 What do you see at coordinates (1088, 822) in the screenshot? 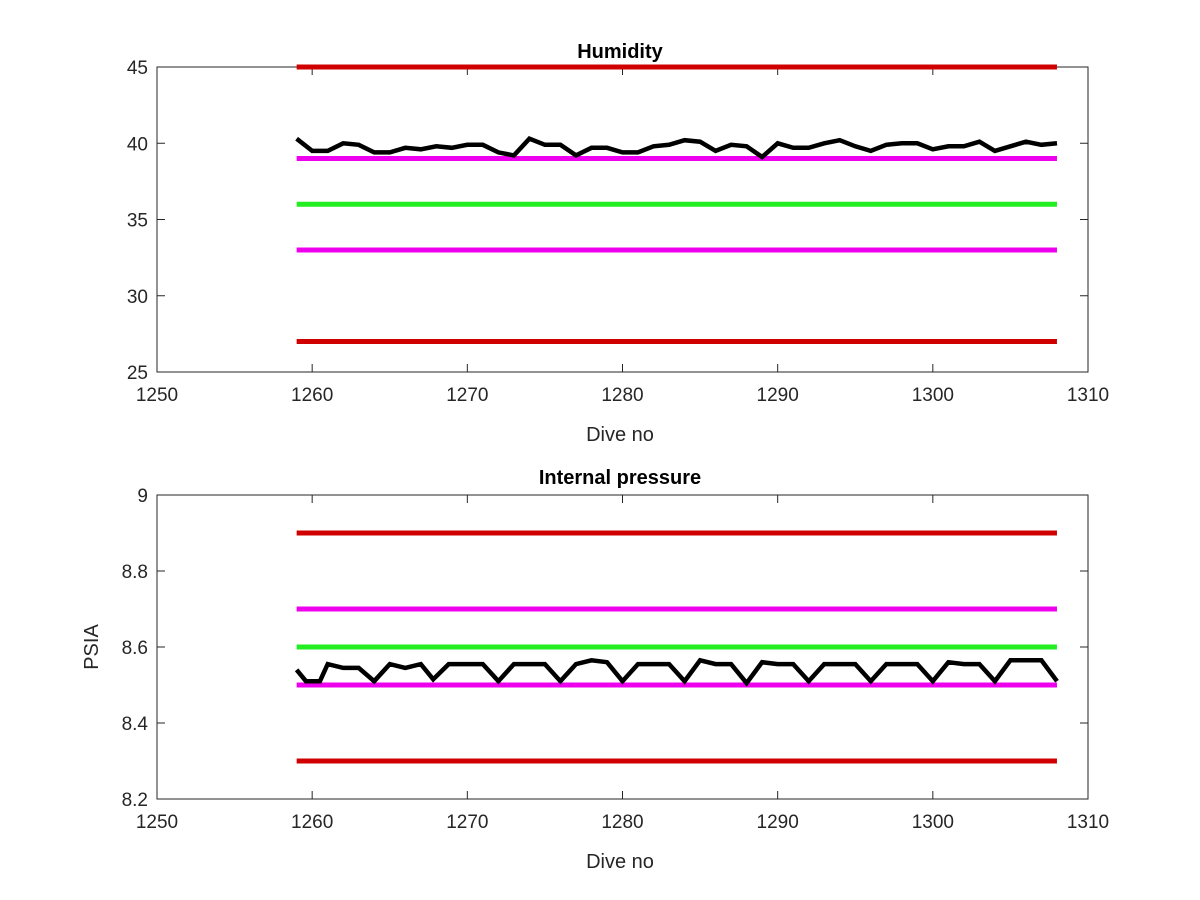
I see `pressure-x-tick-label: 1310` at bounding box center [1088, 822].